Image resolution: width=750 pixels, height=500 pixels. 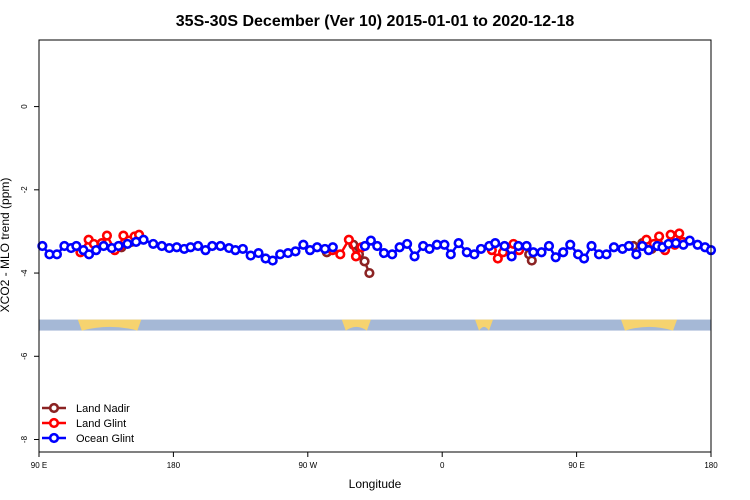 I want to click on y-tick-label: 0, so click(x=24, y=106).